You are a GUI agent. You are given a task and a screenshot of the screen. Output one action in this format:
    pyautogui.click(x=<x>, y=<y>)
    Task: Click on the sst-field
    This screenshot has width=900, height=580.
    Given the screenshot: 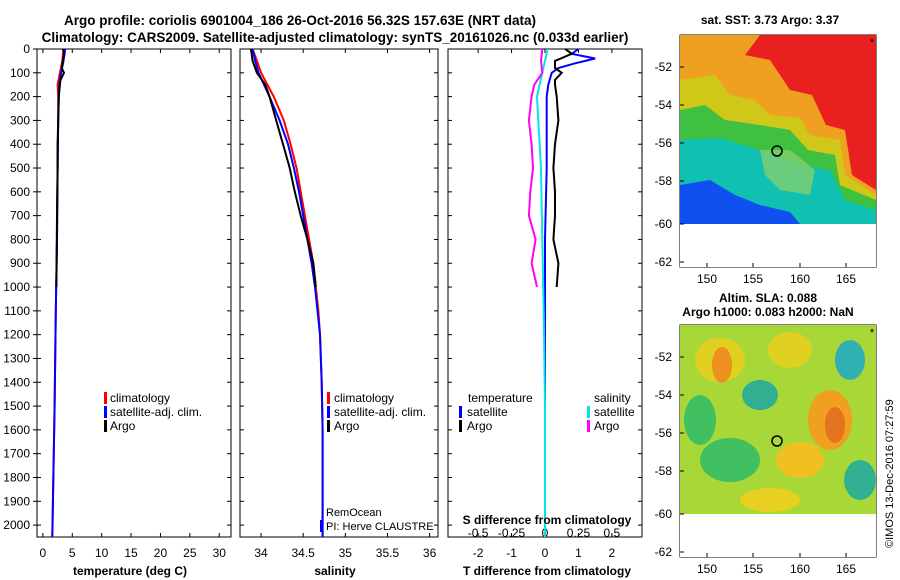 What is the action you would take?
    pyautogui.click(x=778, y=129)
    